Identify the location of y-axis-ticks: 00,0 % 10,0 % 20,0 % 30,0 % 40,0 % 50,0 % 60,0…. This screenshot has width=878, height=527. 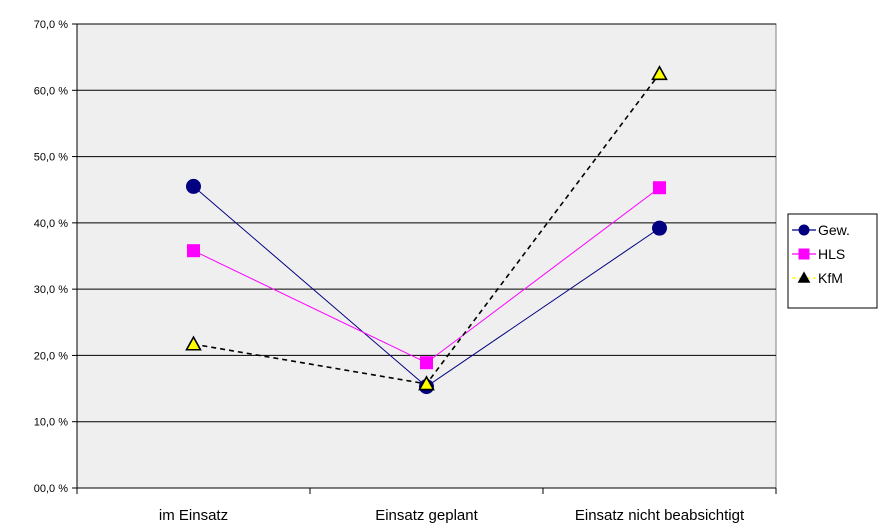
(55, 257).